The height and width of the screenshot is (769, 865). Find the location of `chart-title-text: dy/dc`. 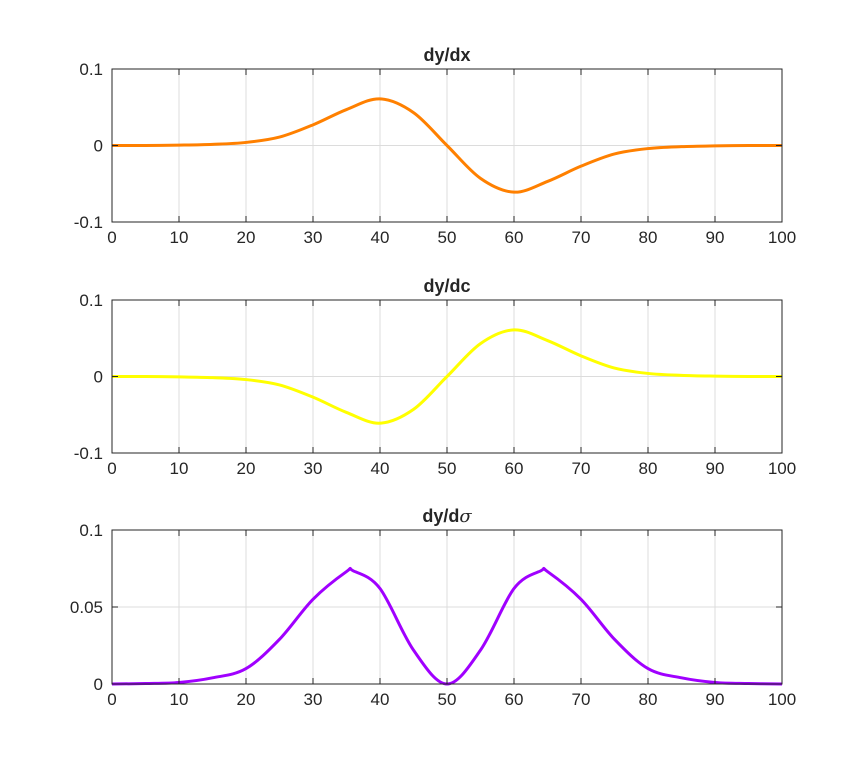

chart-title-text: dy/dc is located at coordinates (446, 286).